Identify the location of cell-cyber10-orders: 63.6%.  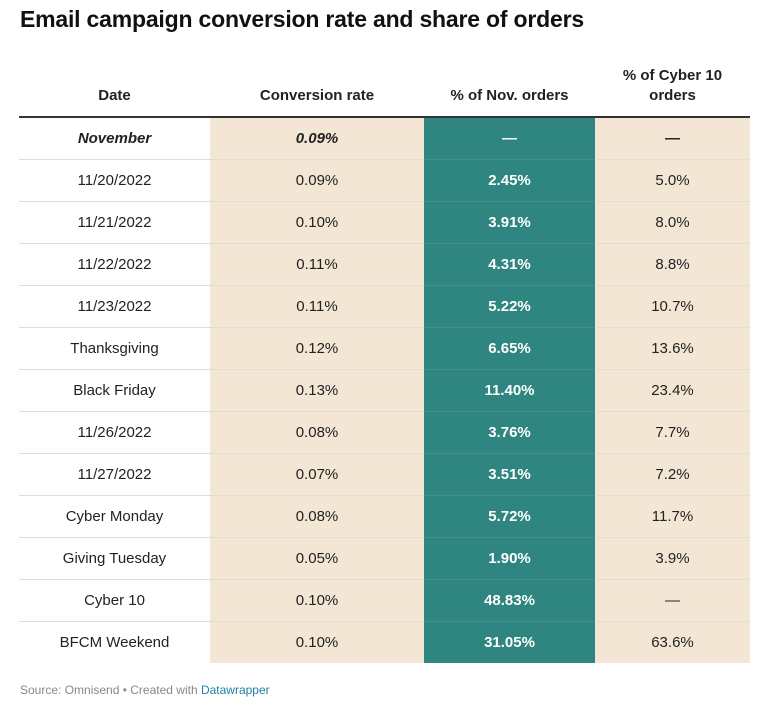
(672, 642).